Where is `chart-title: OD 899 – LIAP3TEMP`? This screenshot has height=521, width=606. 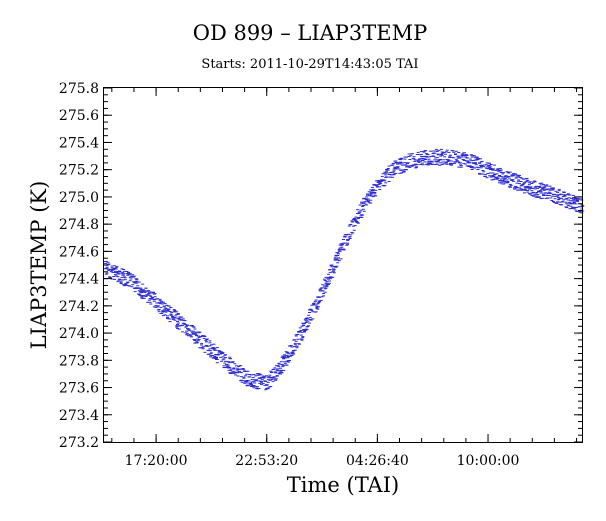 chart-title: OD 899 – LIAP3TEMP is located at coordinates (310, 33).